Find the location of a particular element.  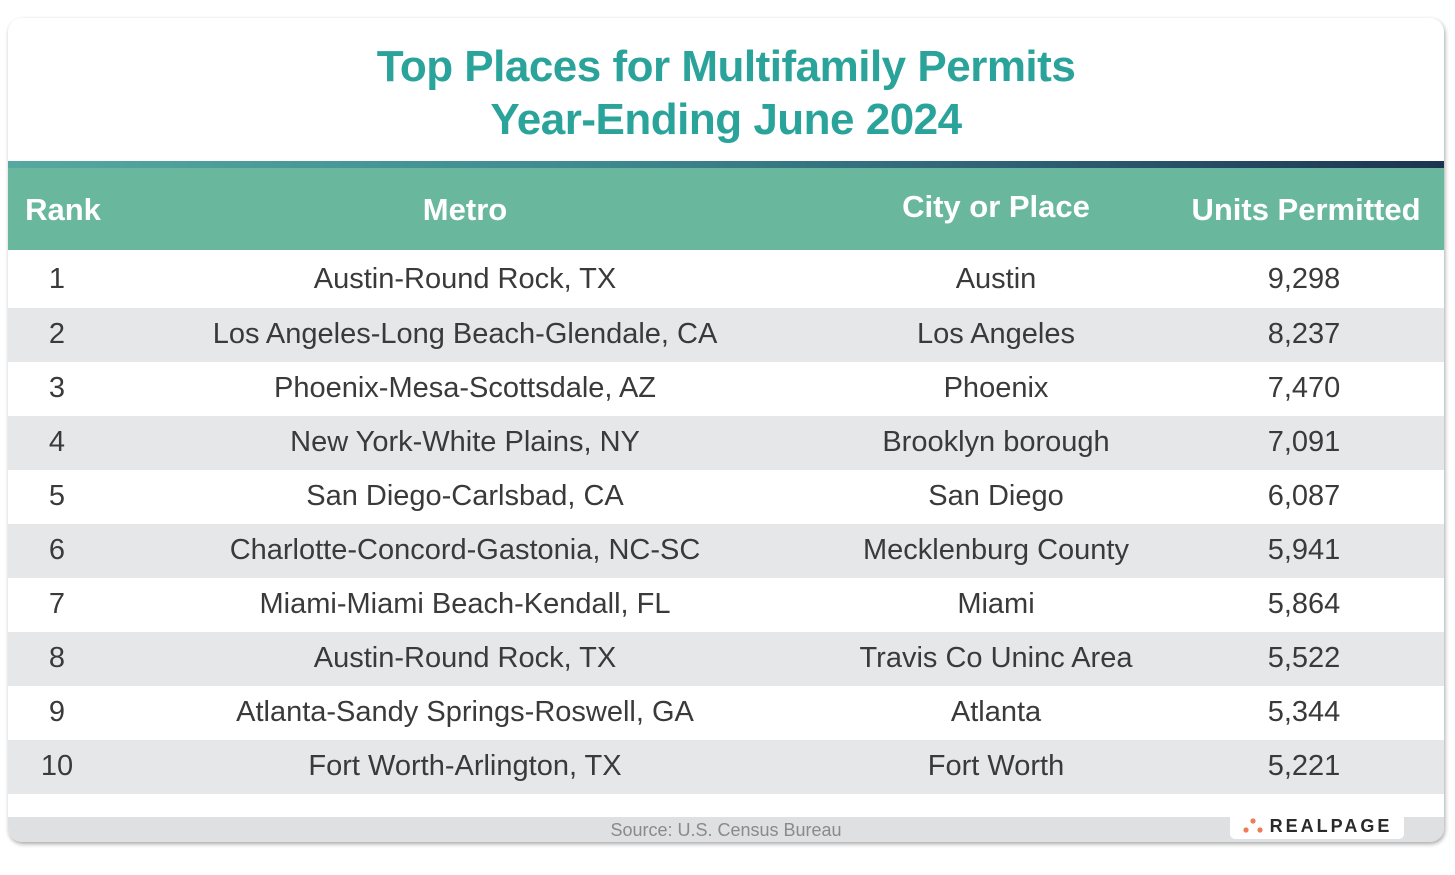

table-row: 1 Austin-Round Rock, TX Austin 9,298 is located at coordinates (726, 279).